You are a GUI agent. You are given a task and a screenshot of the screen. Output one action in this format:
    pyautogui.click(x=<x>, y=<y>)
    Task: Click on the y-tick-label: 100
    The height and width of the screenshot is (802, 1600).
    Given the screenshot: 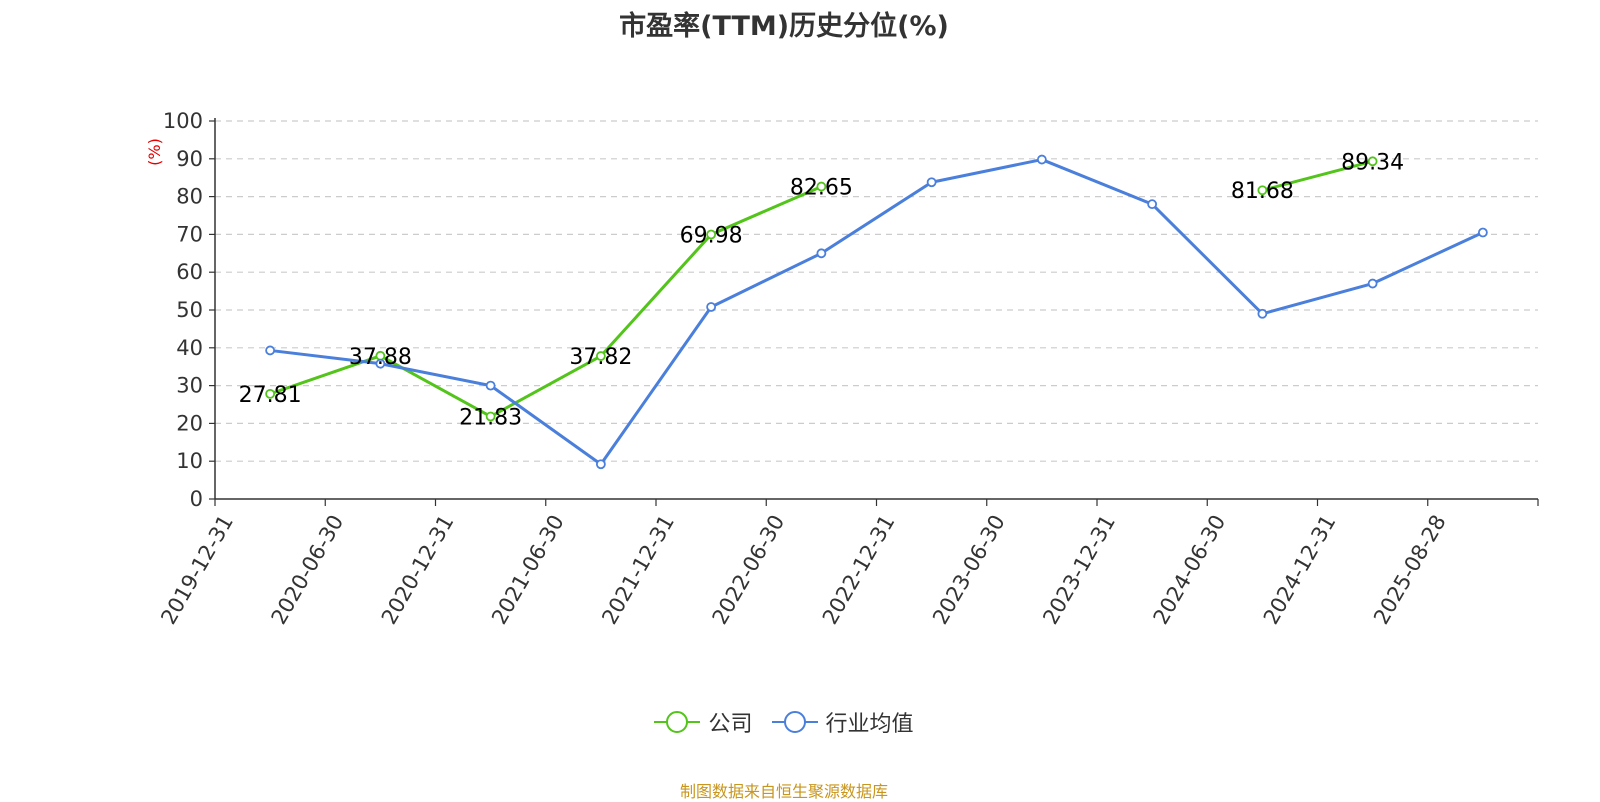 What is the action you would take?
    pyautogui.click(x=183, y=121)
    